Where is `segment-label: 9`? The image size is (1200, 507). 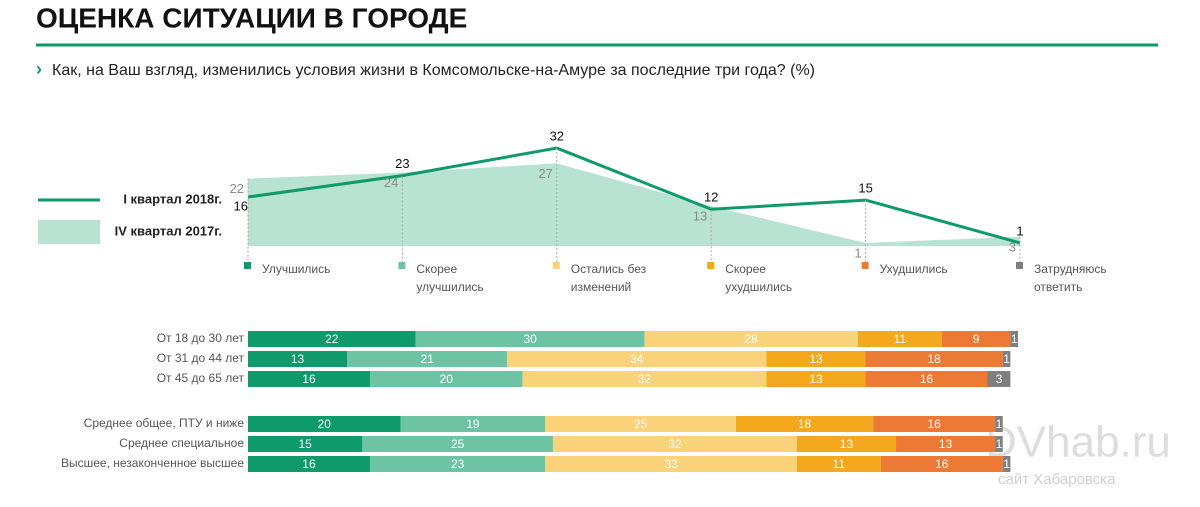
segment-label: 9 is located at coordinates (976, 339).